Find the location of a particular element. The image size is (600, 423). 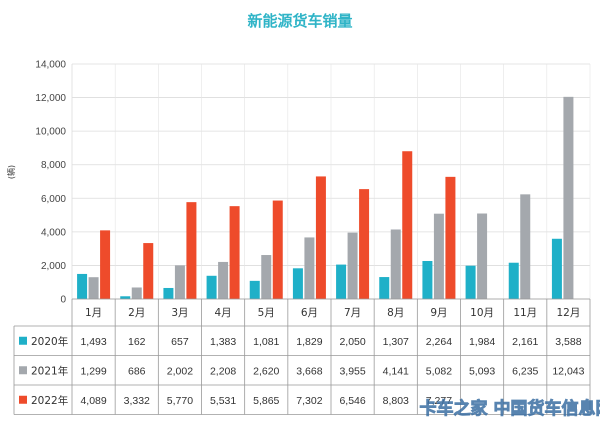

table-cell-value: 5,770 is located at coordinates (180, 401).